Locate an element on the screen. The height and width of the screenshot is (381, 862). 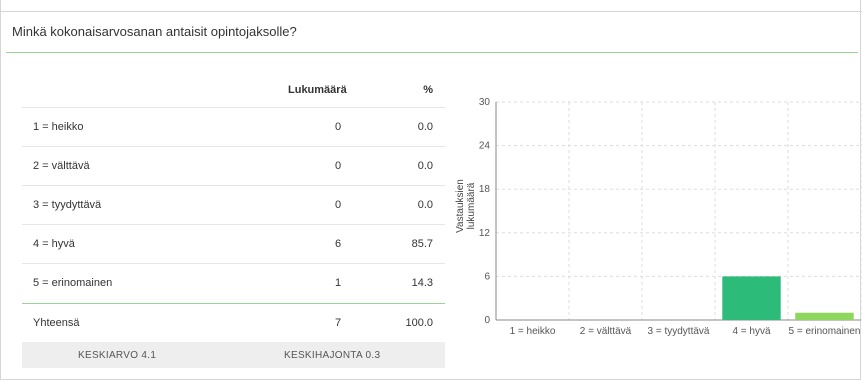
total-label: Yhteensä is located at coordinates (56, 323).